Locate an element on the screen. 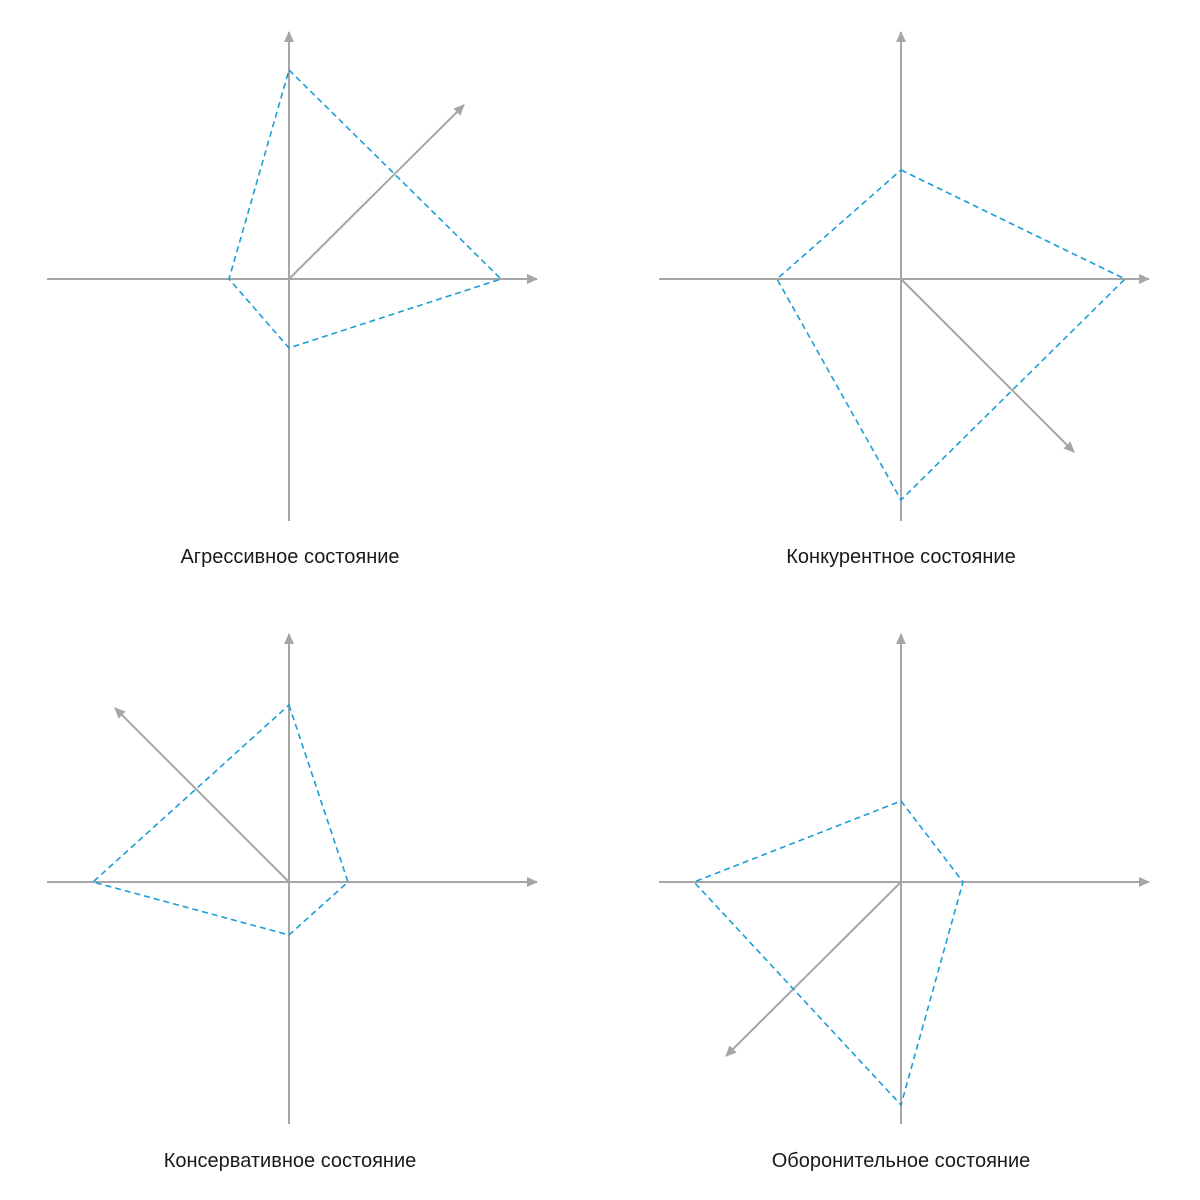  panel-title: Агрессивное состояние is located at coordinates (289, 557).